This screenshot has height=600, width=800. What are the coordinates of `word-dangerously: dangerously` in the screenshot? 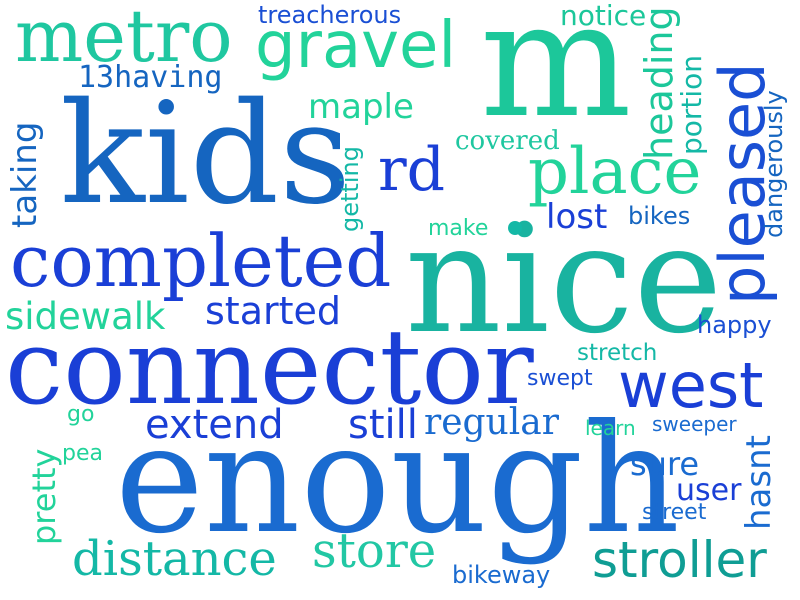 It's located at (774, 164).